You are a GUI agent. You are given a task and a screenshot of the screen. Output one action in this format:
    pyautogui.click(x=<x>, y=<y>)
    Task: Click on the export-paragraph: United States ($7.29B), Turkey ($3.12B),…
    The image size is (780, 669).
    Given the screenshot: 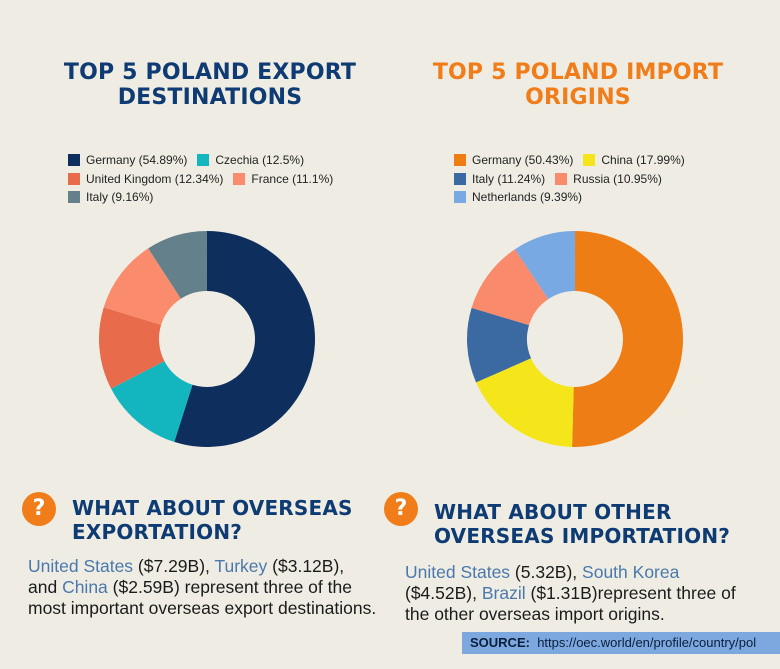 What is the action you would take?
    pyautogui.click(x=203, y=587)
    